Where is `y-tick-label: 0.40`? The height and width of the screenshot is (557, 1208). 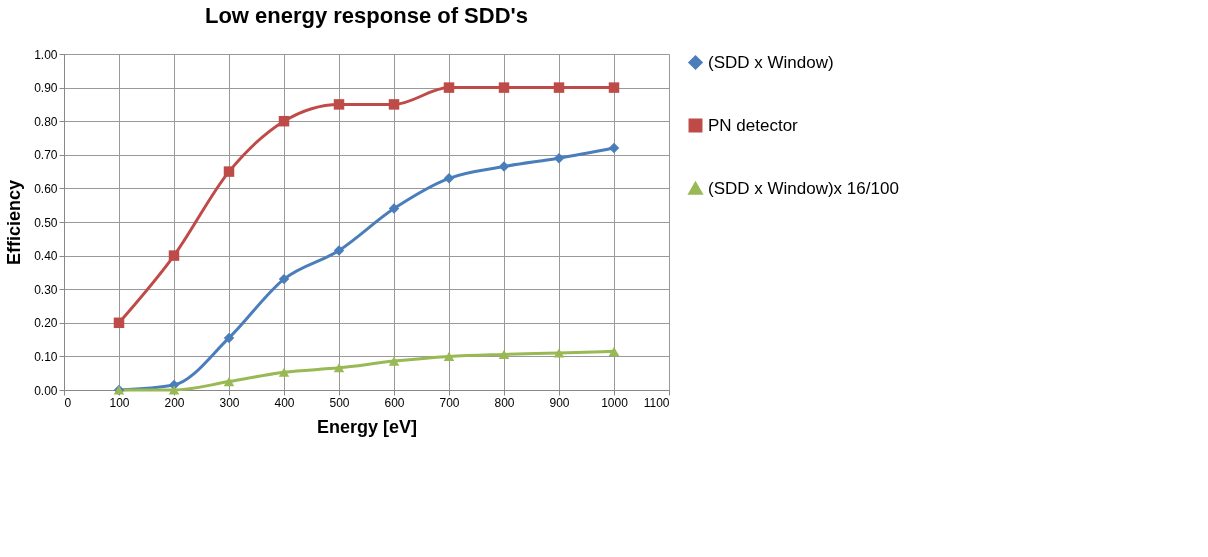
y-tick-label: 0.40 is located at coordinates (46, 256).